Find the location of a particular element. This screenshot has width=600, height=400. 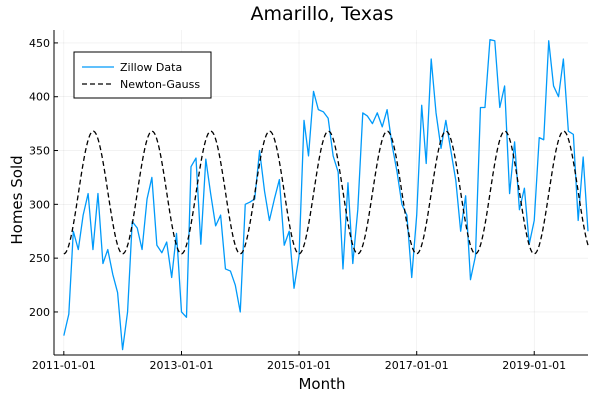

legend: Zillow Data Newton-Gauss is located at coordinates (142, 75).